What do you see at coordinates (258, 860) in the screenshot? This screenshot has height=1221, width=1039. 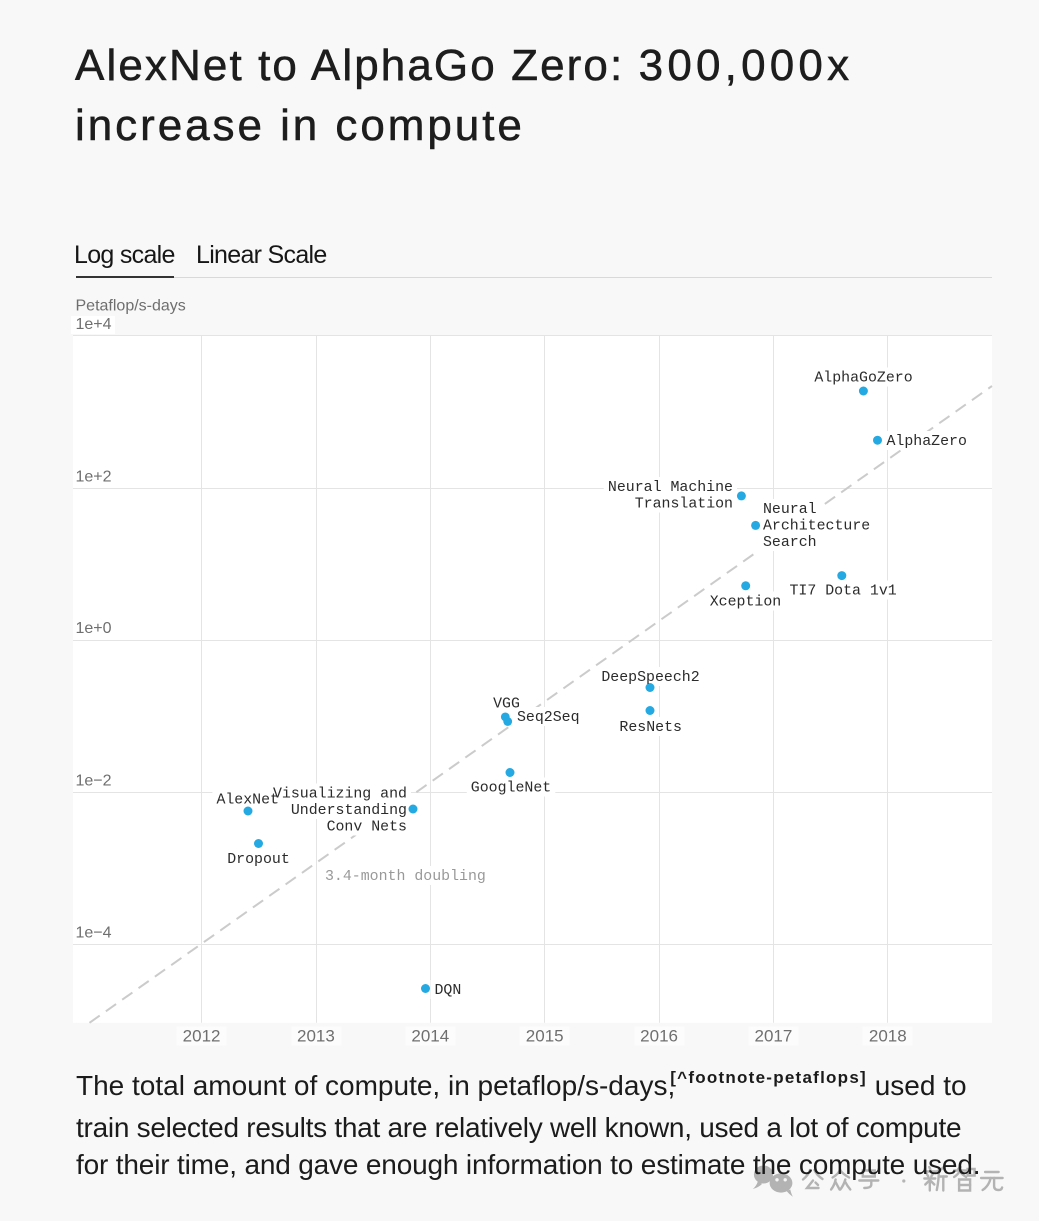 I see `svg-text: Dropout` at bounding box center [258, 860].